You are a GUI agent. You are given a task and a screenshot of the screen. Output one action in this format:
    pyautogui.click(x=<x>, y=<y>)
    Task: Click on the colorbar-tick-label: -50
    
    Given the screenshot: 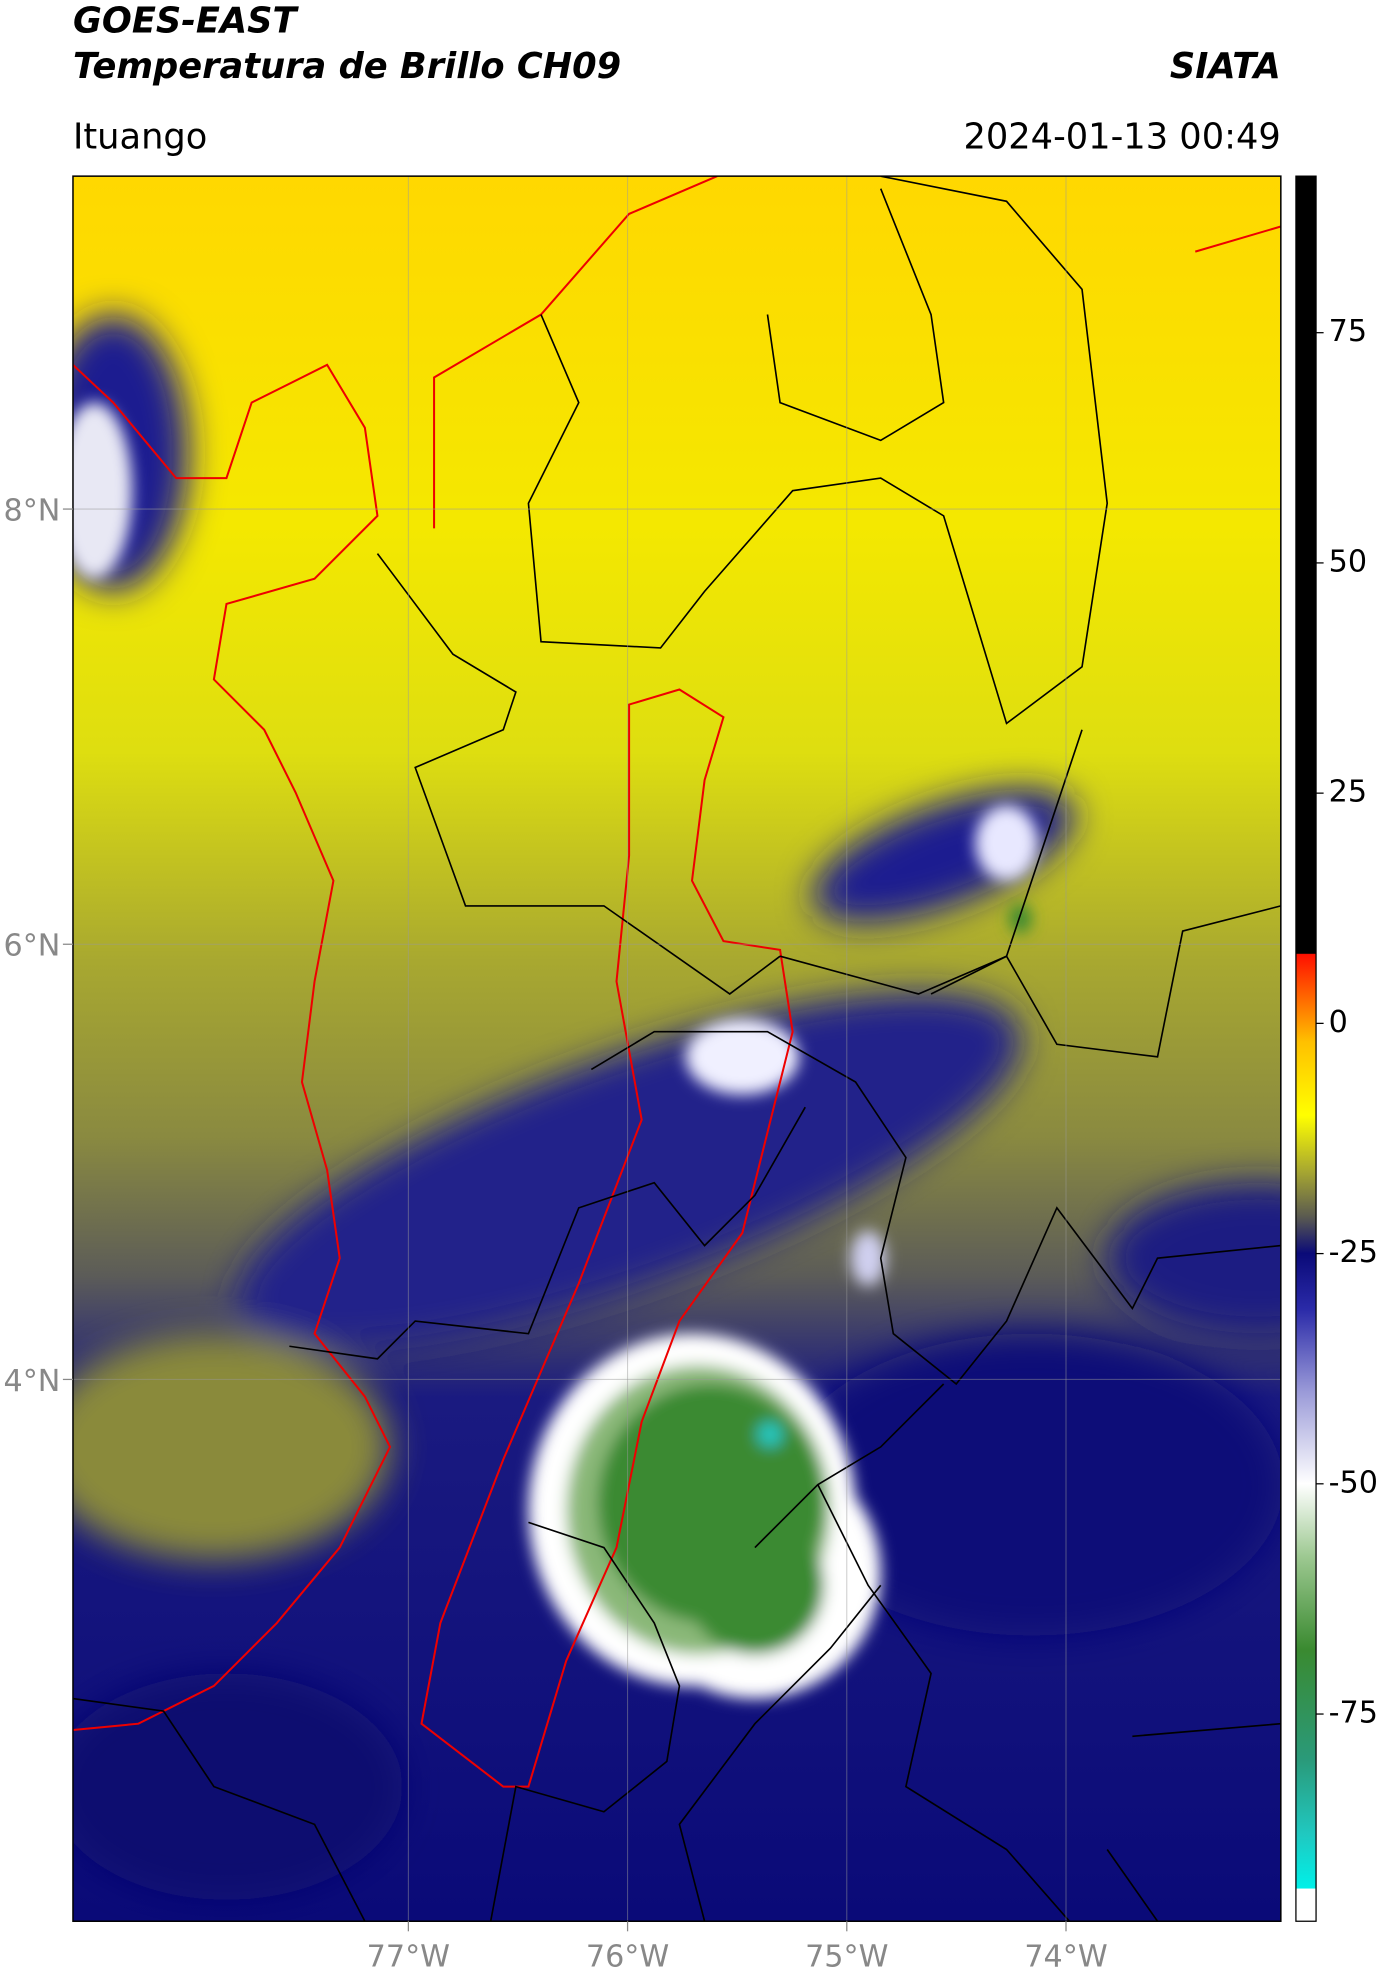 What is the action you would take?
    pyautogui.click(x=1353, y=1482)
    